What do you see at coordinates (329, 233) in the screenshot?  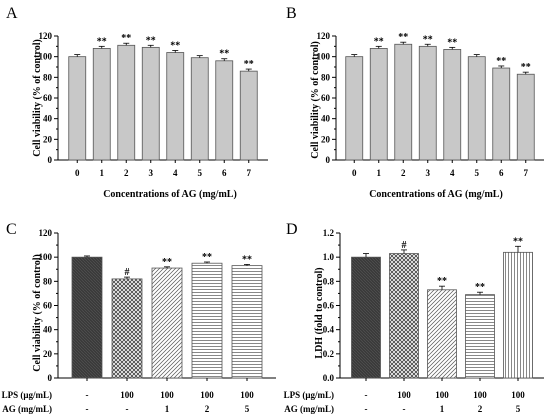 I see `y-tick-label: 1.2` at bounding box center [329, 233].